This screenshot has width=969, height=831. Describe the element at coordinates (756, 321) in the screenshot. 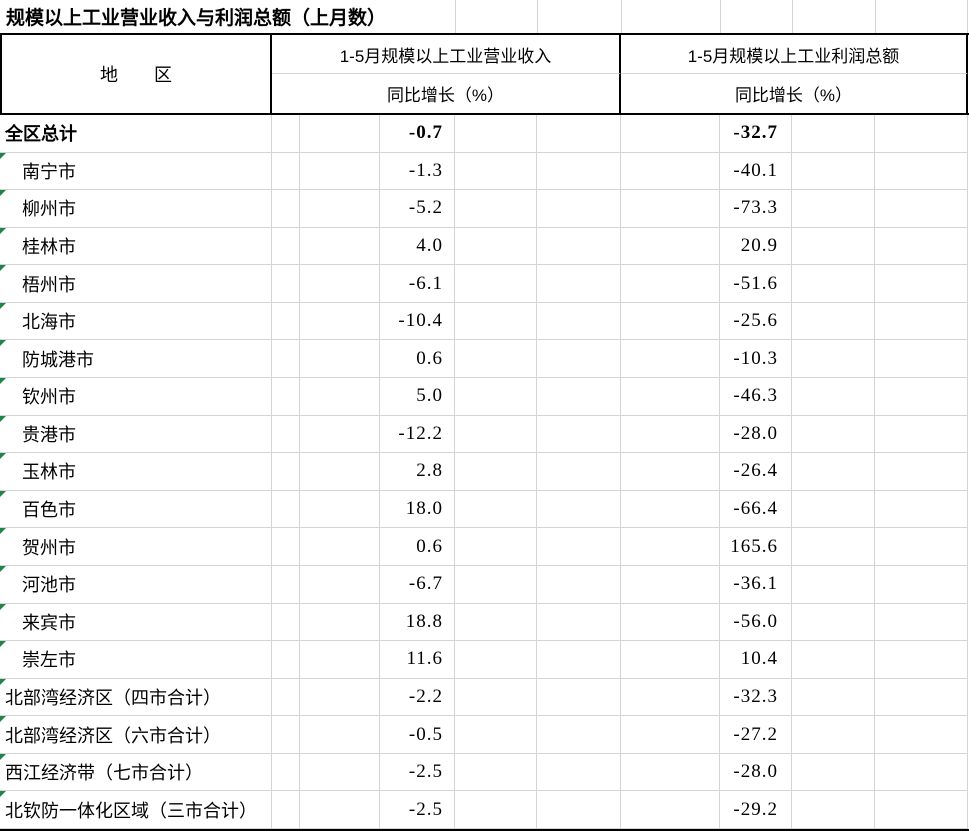

I see `profit-growth-cell: -25.6` at that location.